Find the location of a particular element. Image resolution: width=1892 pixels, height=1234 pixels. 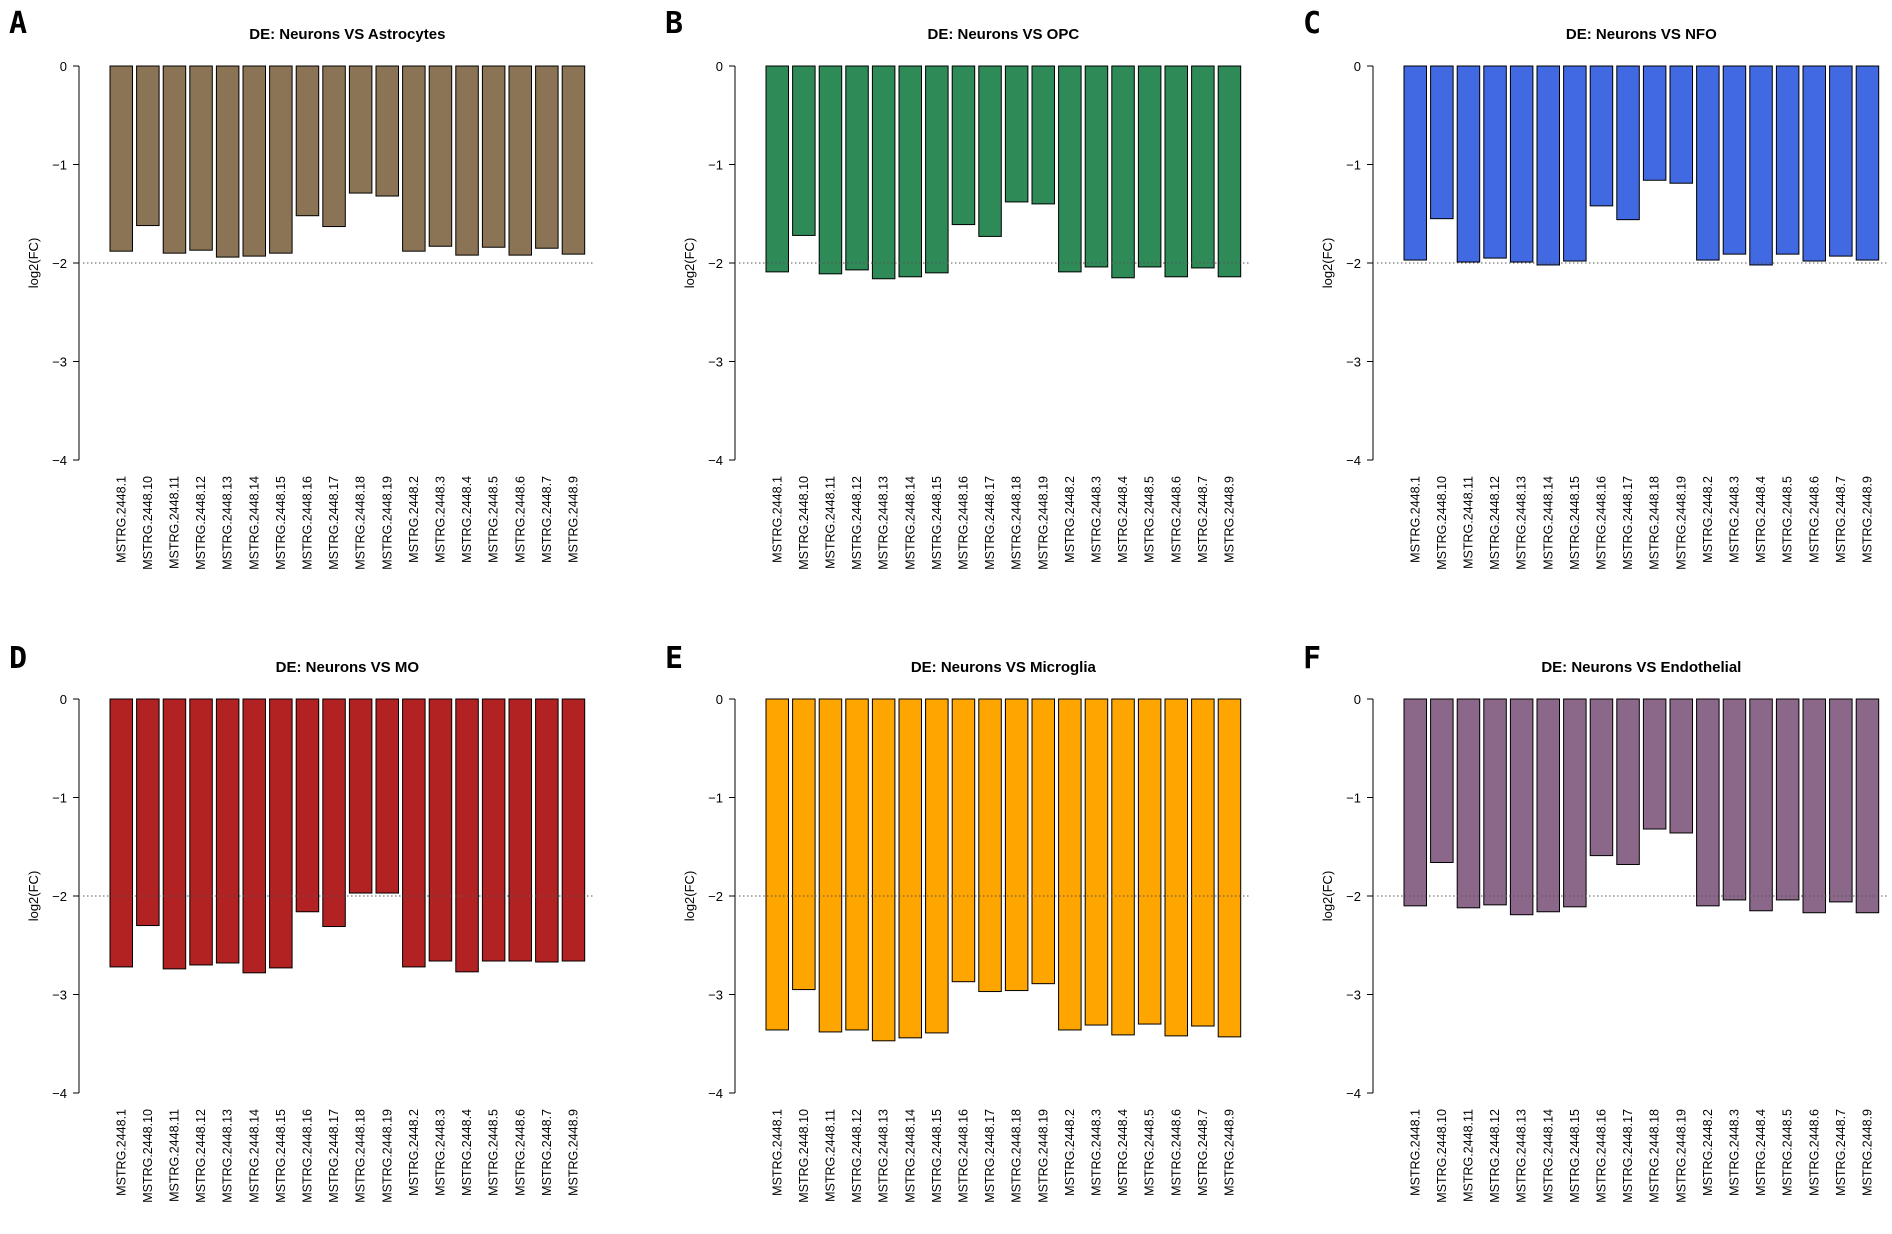

y-tick-label: −1 is located at coordinates (715, 165).